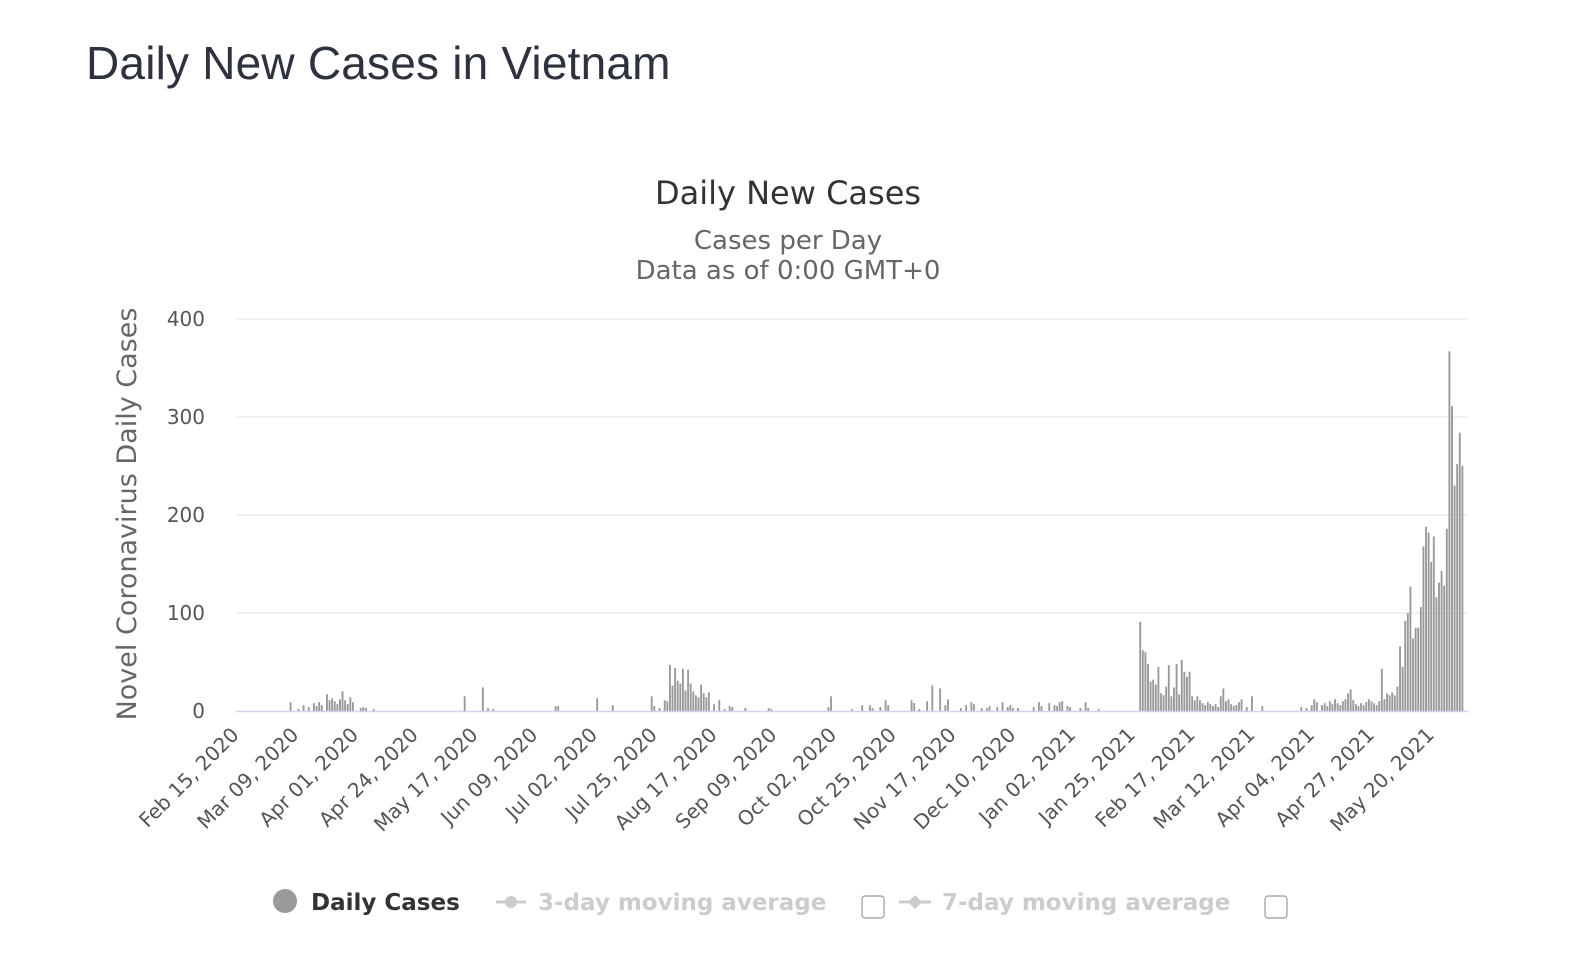  I want to click on x-tick-label: Aug 17, 2020, so click(666, 779).